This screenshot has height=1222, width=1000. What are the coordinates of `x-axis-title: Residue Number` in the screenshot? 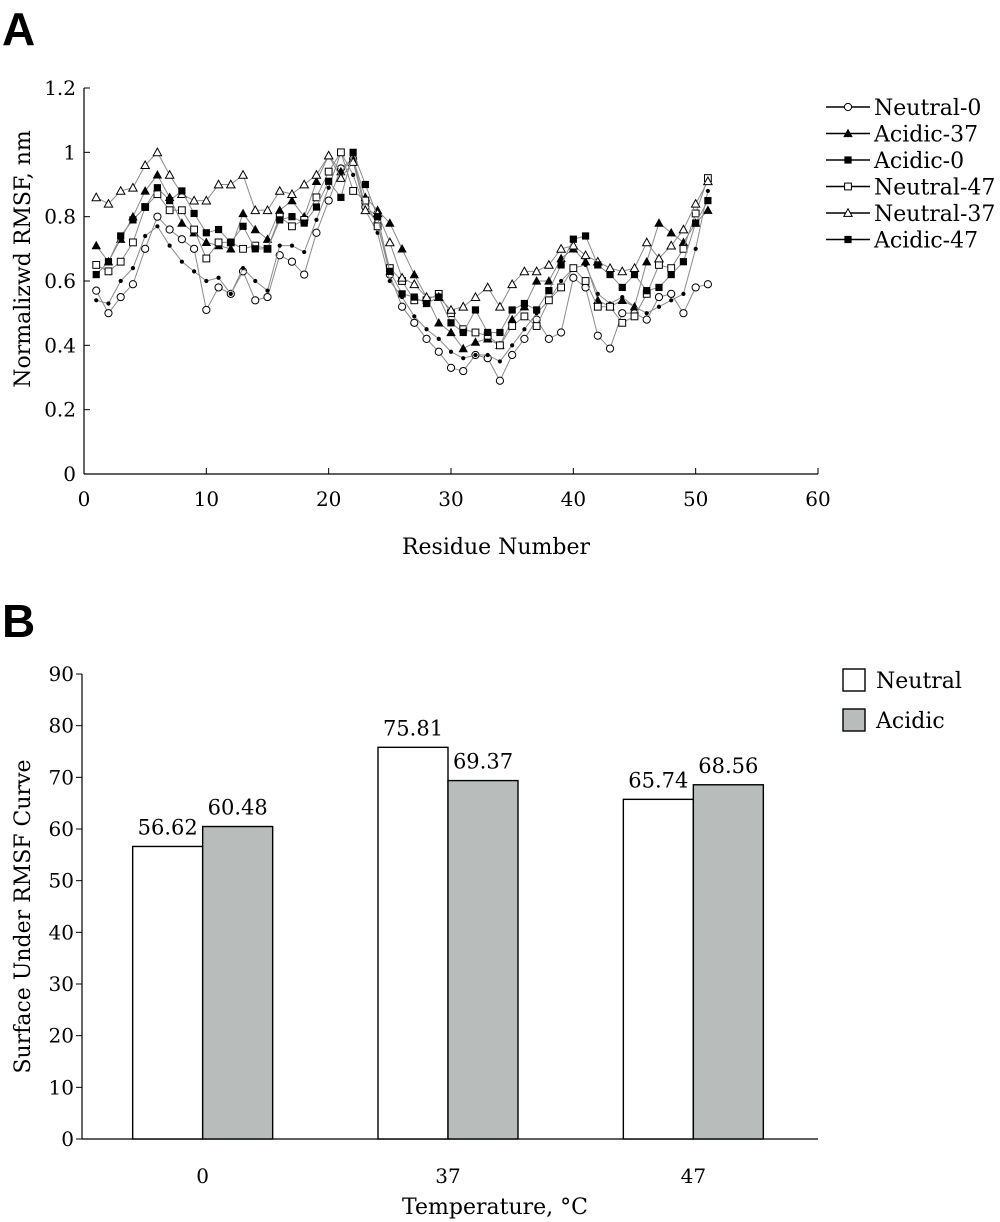 It's located at (496, 547).